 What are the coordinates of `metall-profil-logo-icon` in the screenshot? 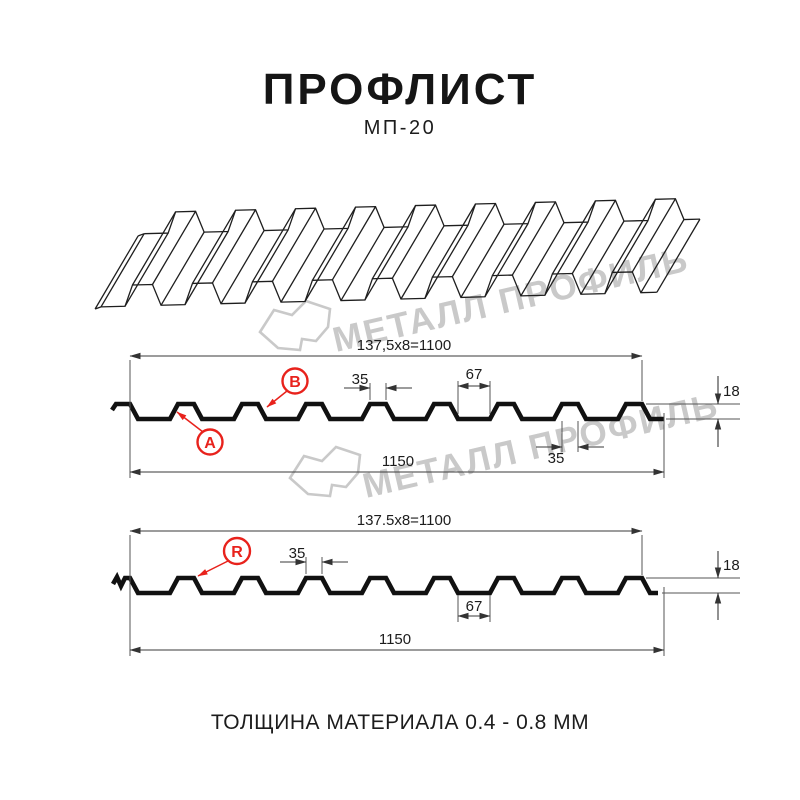 It's located at (295, 325).